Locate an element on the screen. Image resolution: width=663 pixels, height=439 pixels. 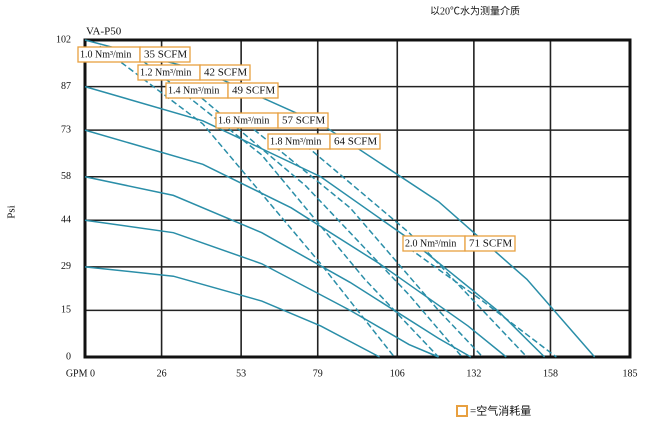
annotation-flow: 1.0 Nm³/min is located at coordinates (105, 54).